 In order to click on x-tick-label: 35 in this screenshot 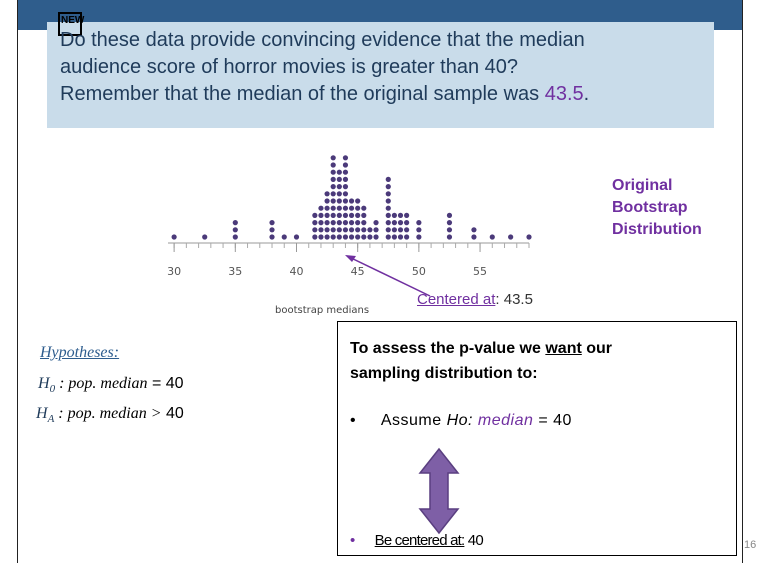, I will do `click(235, 271)`.